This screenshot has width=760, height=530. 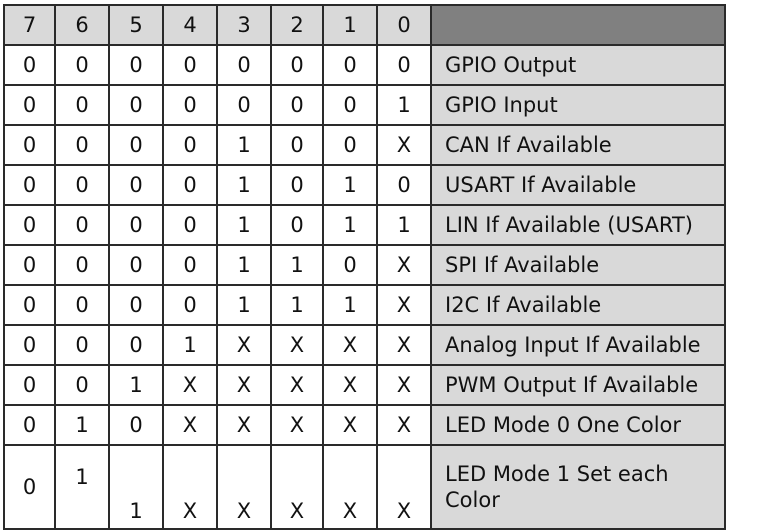 I want to click on mode-label: PWM Output If Available, so click(x=578, y=385).